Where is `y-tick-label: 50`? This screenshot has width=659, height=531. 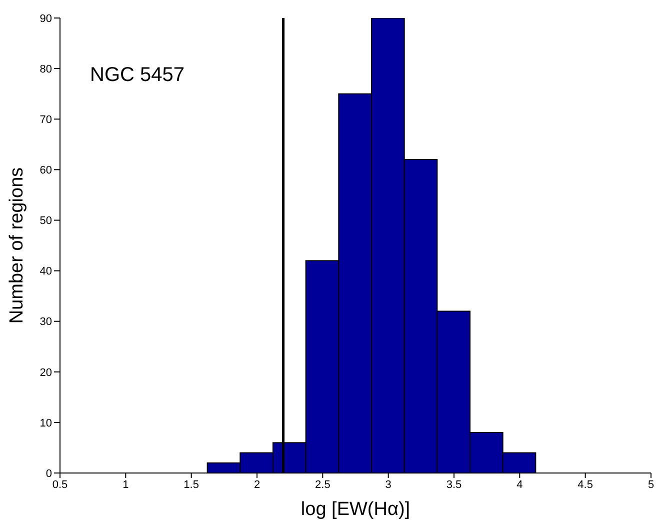 y-tick-label: 50 is located at coordinates (46, 221).